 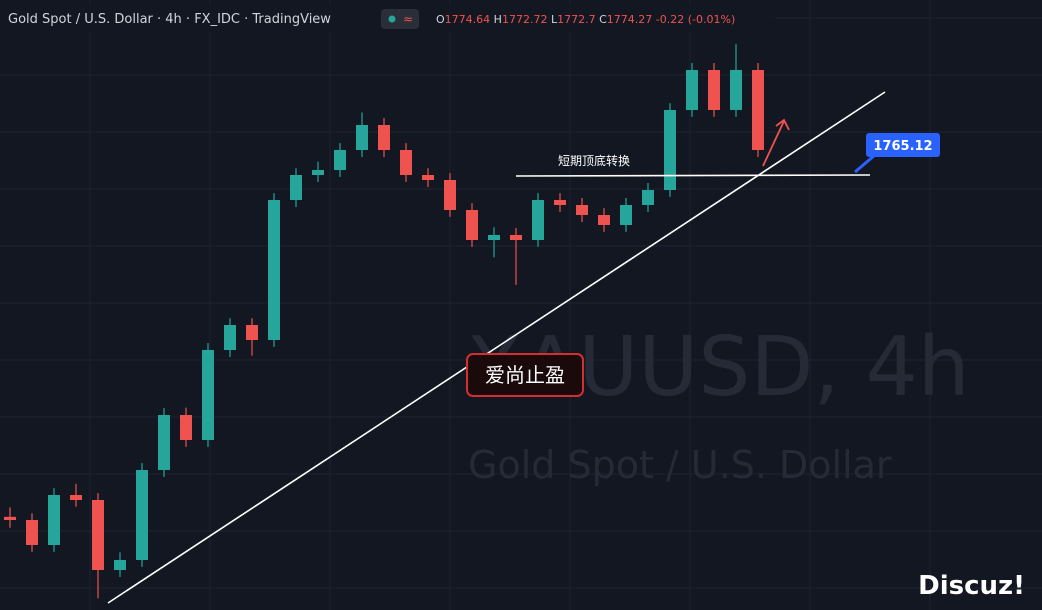 What do you see at coordinates (670, 19) in the screenshot?
I see `change: -0.22` at bounding box center [670, 19].